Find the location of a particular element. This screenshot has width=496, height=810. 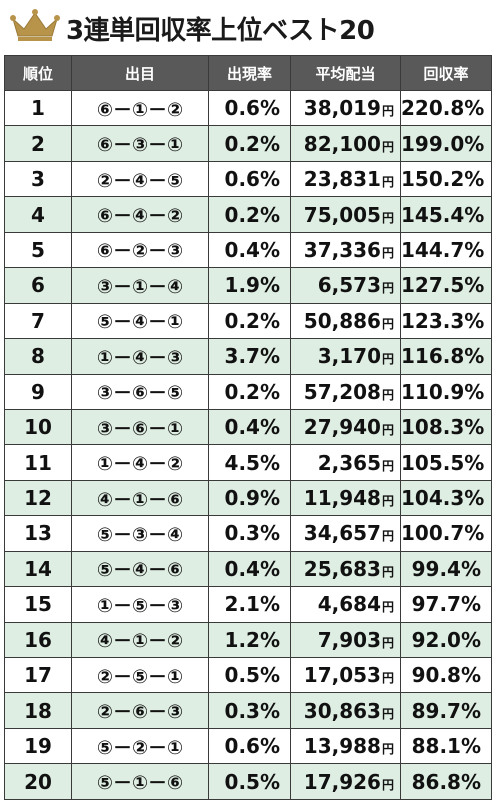

header-return: 回収率 is located at coordinates (446, 73).